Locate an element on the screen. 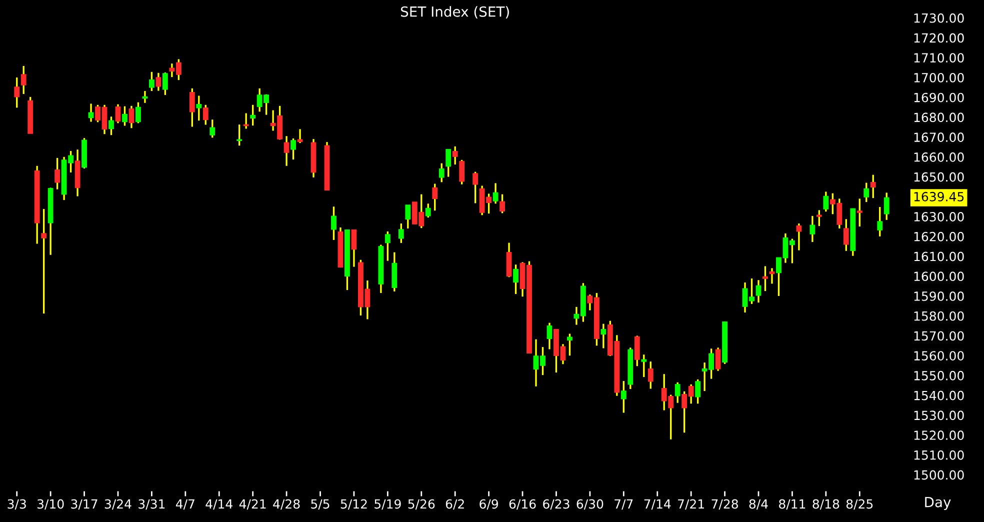 The width and height of the screenshot is (984, 522). y-tick-label: 1630.00 is located at coordinates (939, 217).